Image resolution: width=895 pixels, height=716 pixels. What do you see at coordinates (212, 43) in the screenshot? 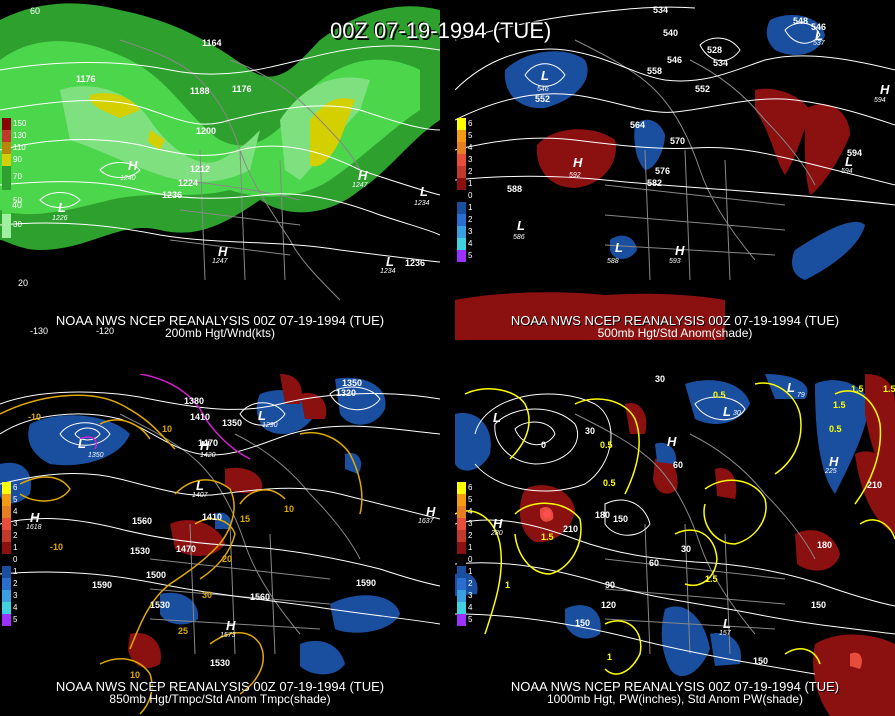
I see `contour-label: 1164` at bounding box center [212, 43].